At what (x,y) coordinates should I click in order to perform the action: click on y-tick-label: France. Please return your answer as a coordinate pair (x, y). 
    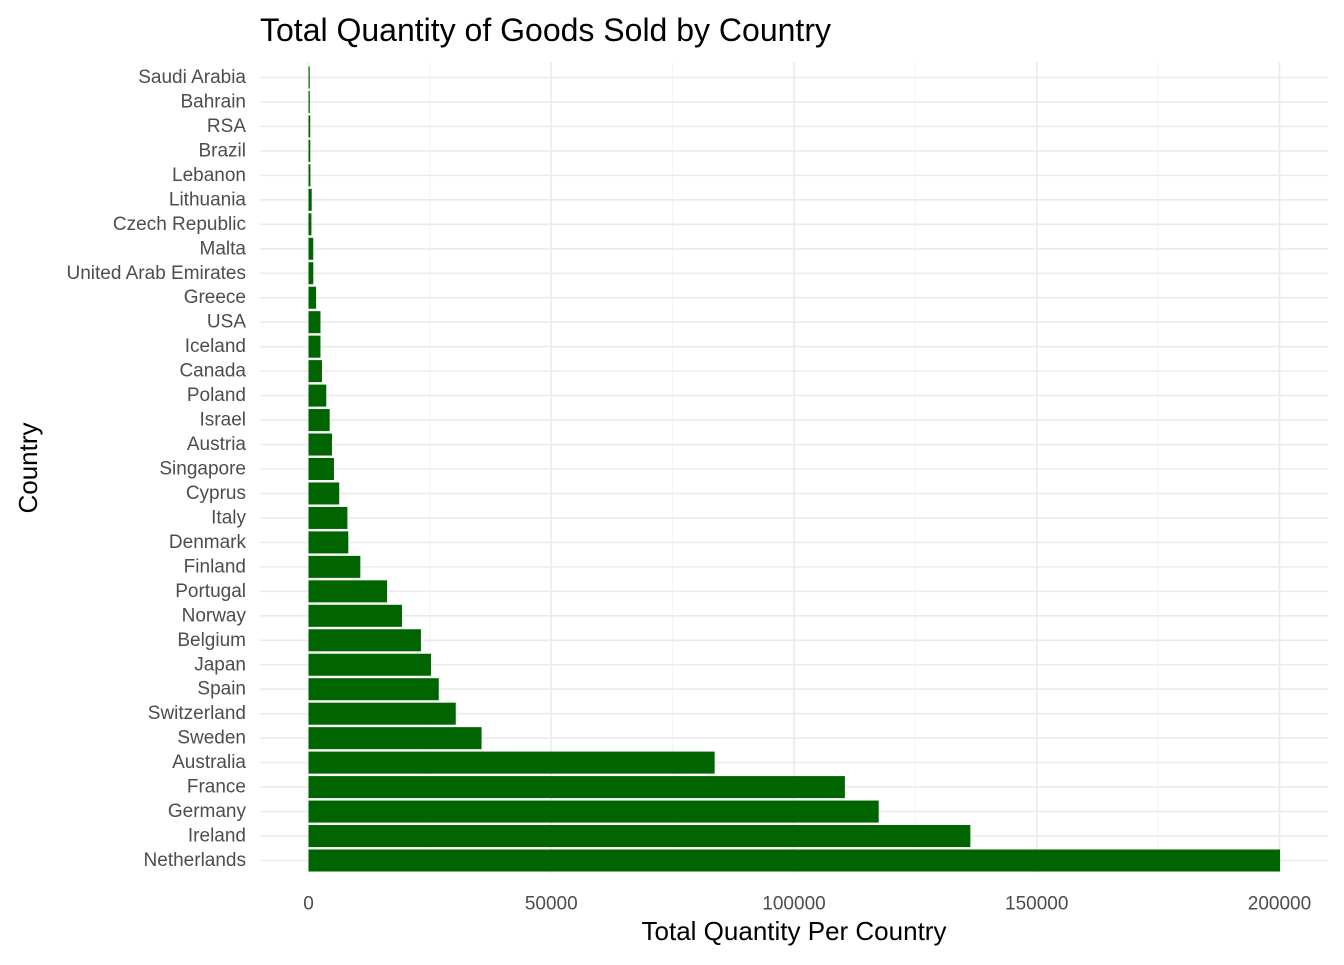
    Looking at the image, I should click on (216, 787).